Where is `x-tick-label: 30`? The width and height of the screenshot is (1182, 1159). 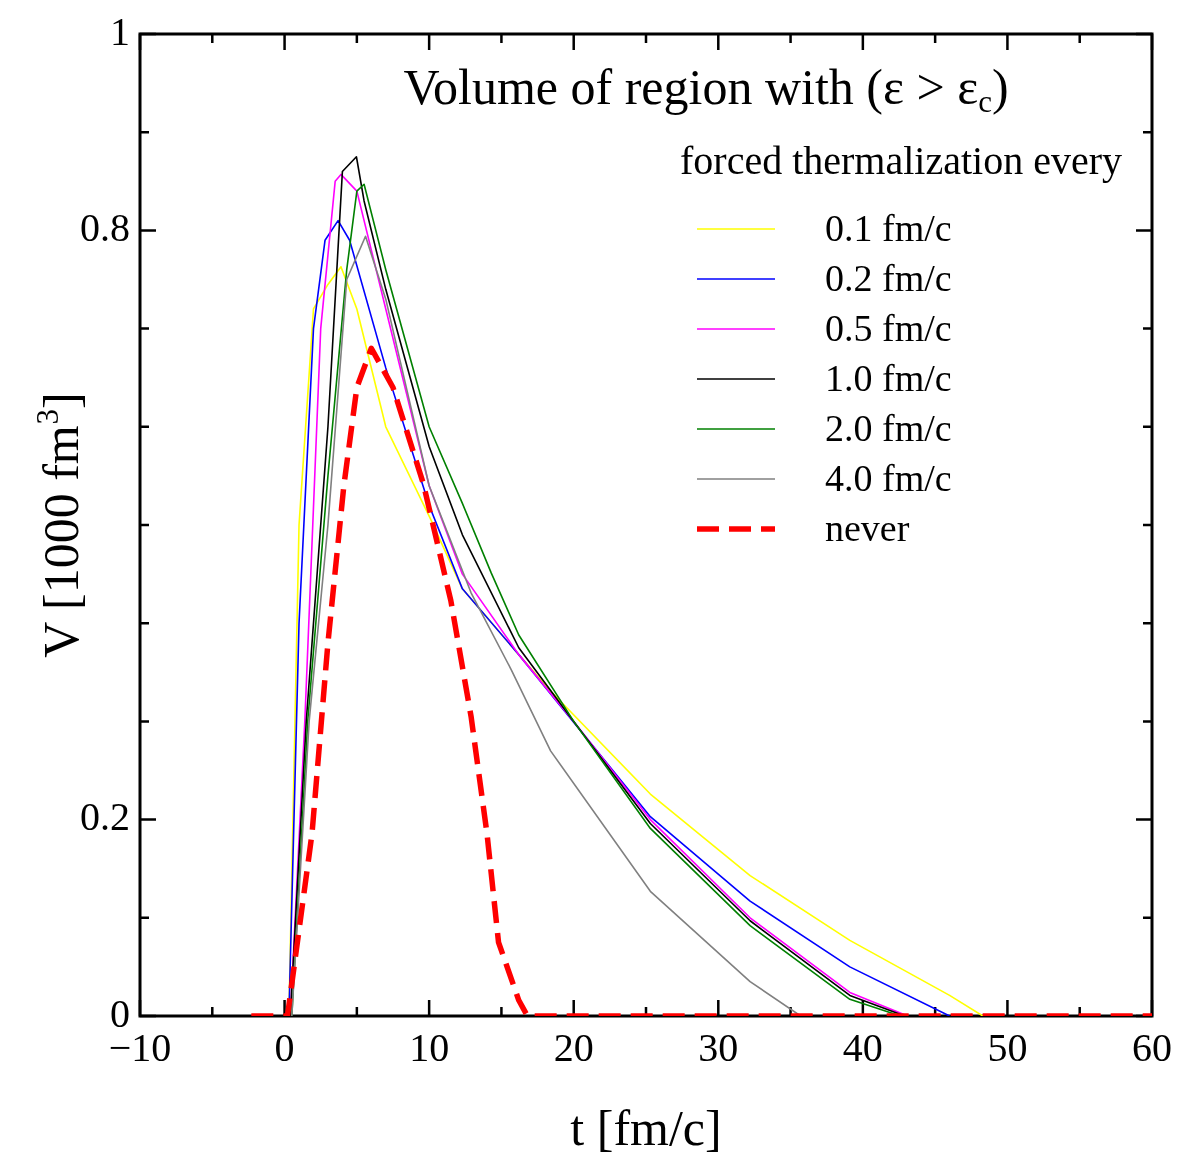
x-tick-label: 30 is located at coordinates (718, 1047).